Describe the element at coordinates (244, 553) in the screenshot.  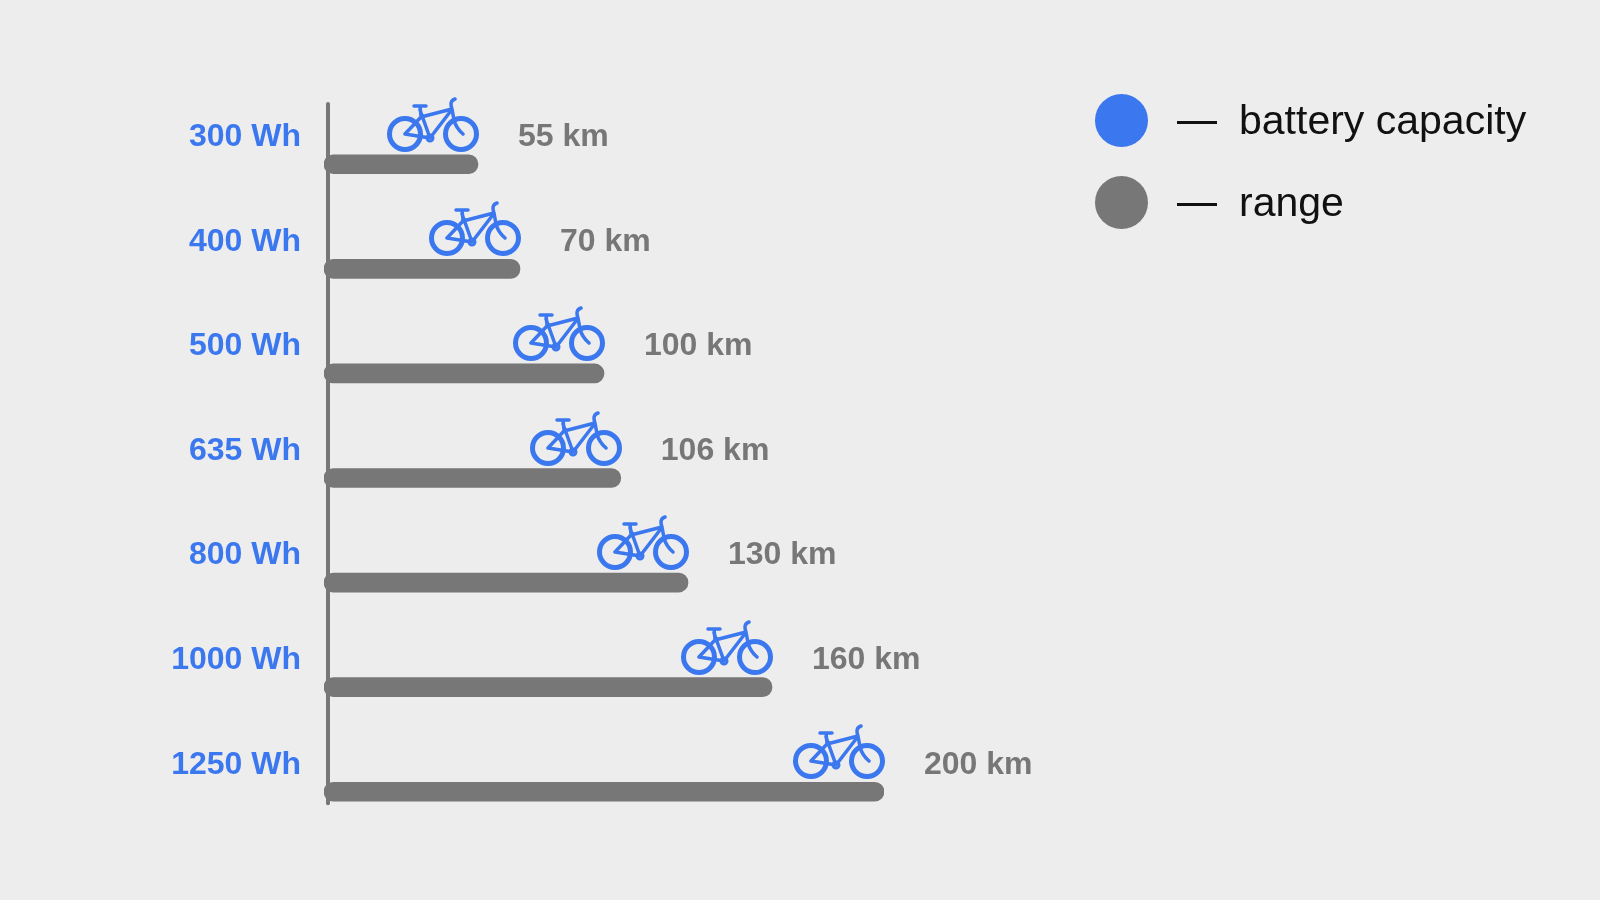
I see `y-tick-label: 800 Wh` at that location.